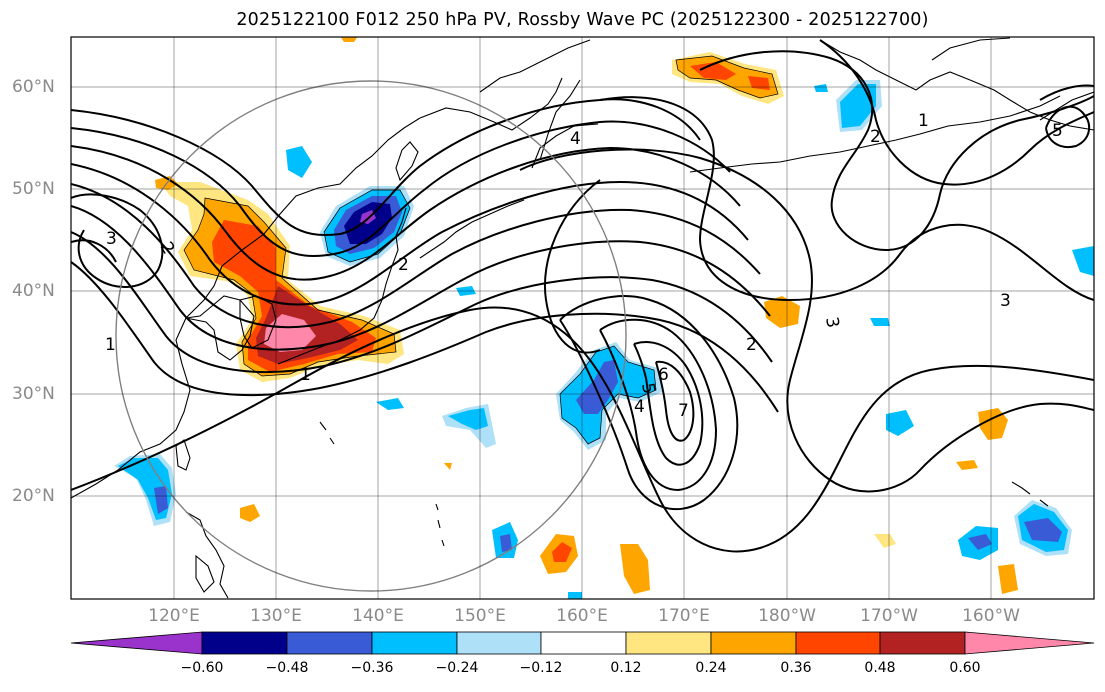 The height and width of the screenshot is (692, 1105). I want to click on anomaly-positive-wake, so click(635, 569).